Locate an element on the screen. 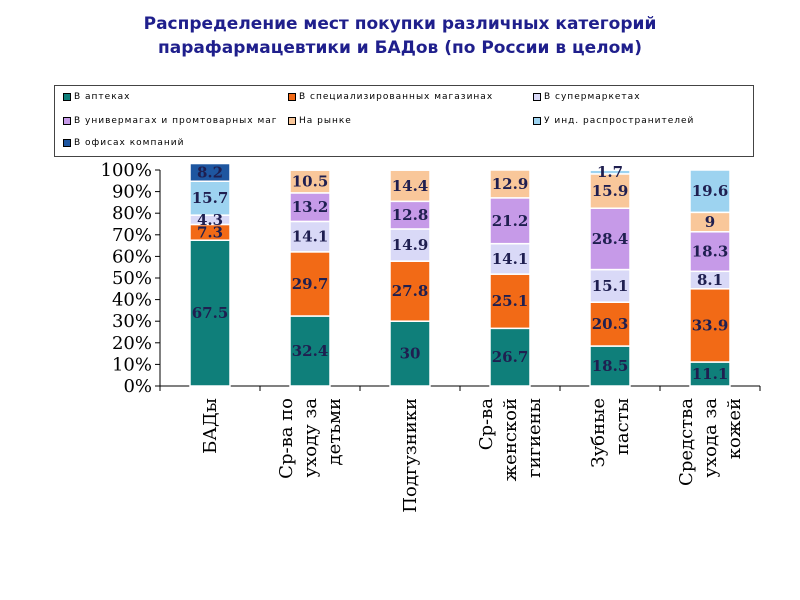 The height and width of the screenshot is (600, 800). data-label: 8.1 is located at coordinates (710, 280).